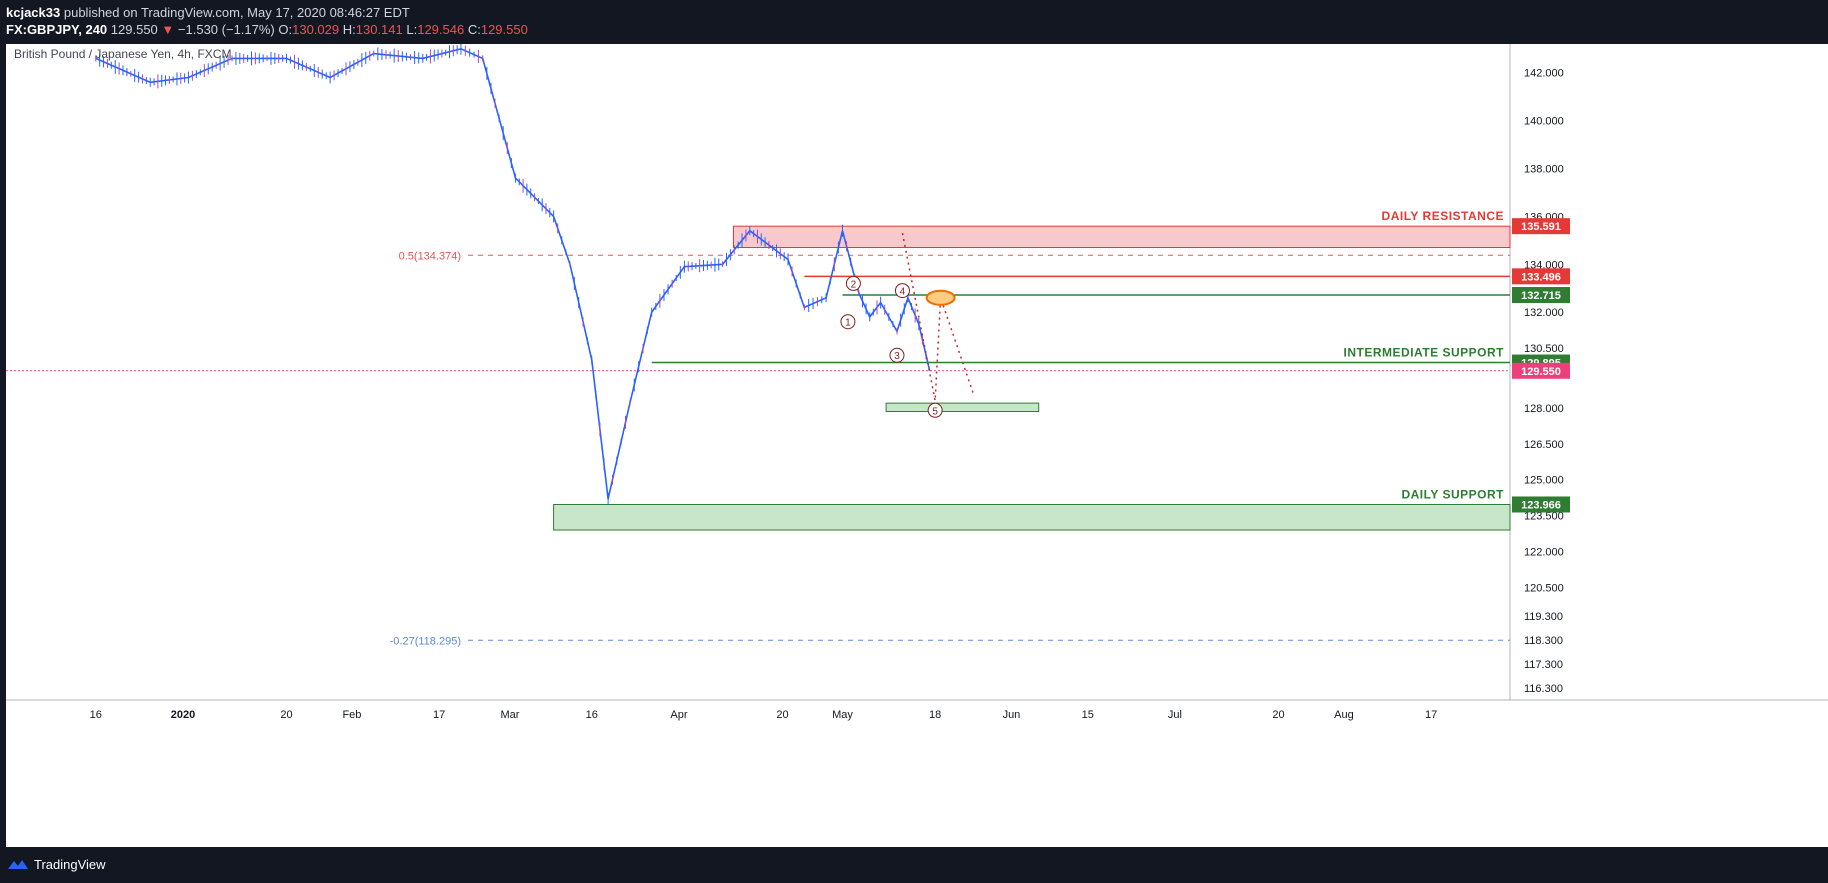 The width and height of the screenshot is (1828, 883). Describe the element at coordinates (430, 256) in the screenshot. I see `fib-label: 0.5(134.374)` at that location.